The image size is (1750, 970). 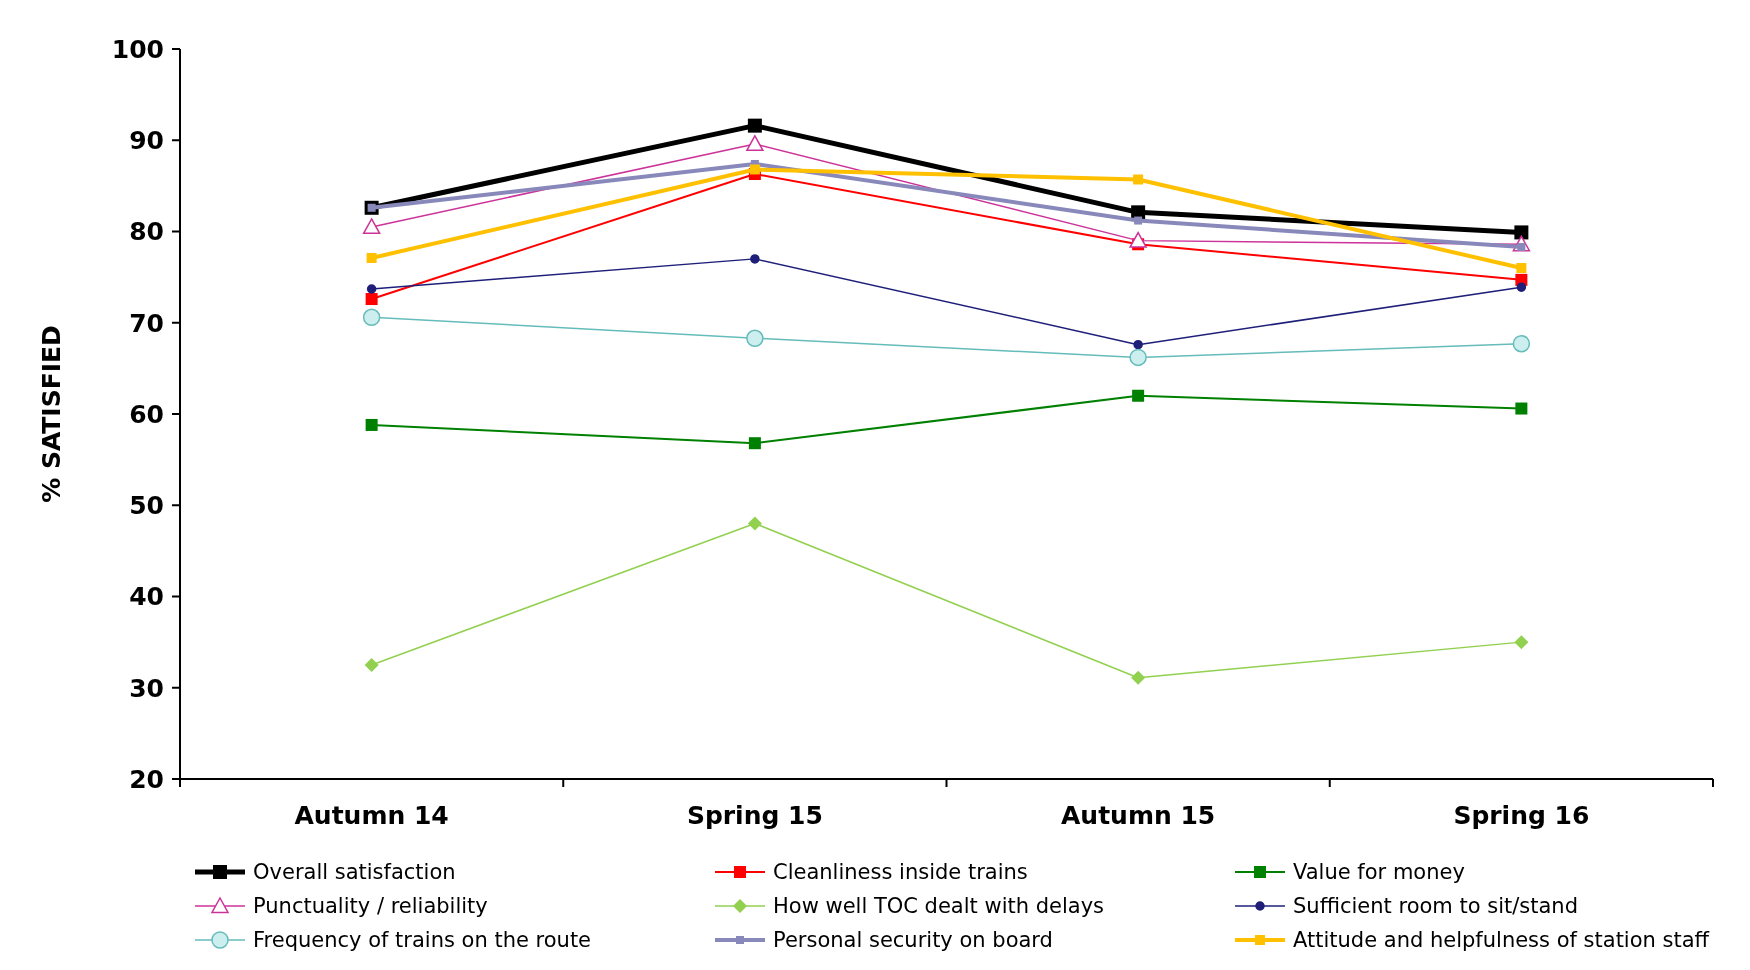 What do you see at coordinates (422, 940) in the screenshot?
I see `legend-label: Frequency of trains on the route` at bounding box center [422, 940].